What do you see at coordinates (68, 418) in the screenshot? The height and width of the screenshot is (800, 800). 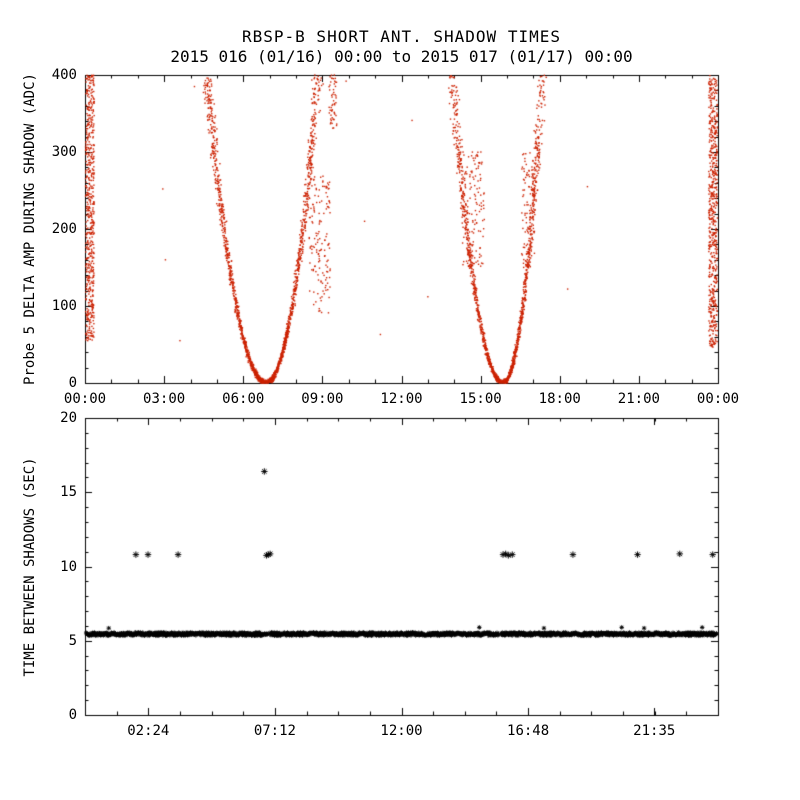 I see `bottom-panel-y-tick-label: 20` at bounding box center [68, 418].